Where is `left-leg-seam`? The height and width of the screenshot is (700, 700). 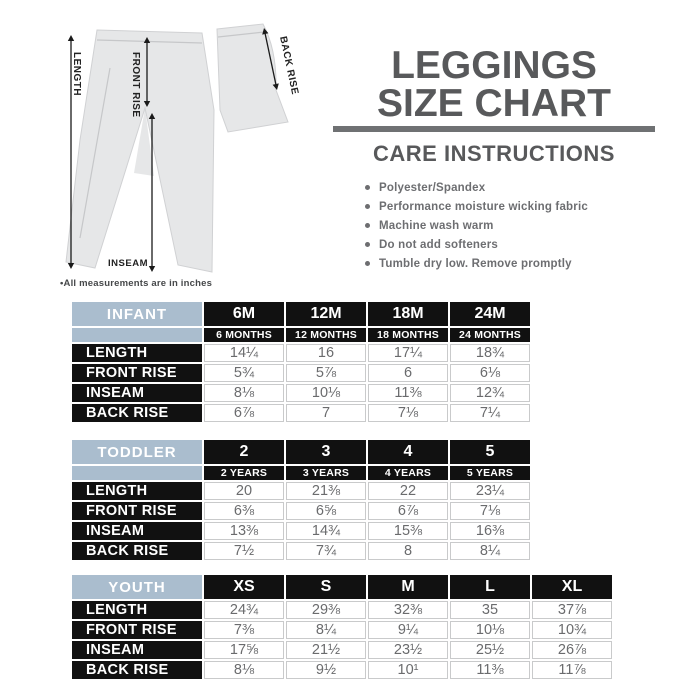 left-leg-seam is located at coordinates (95, 153).